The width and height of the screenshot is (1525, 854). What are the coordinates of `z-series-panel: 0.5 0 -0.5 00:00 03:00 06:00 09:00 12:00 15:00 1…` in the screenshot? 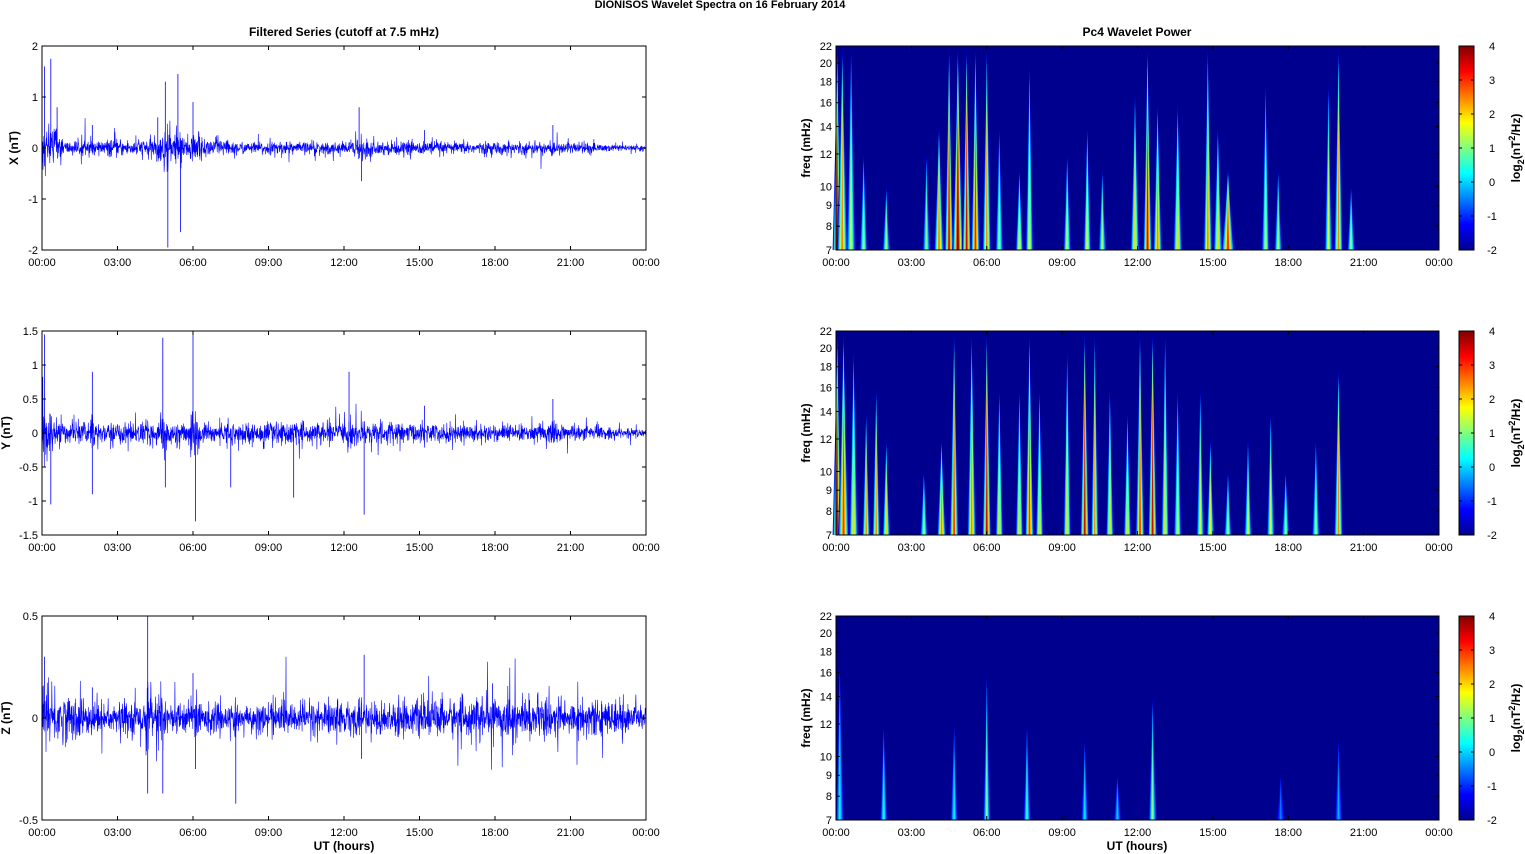 It's located at (330, 732).